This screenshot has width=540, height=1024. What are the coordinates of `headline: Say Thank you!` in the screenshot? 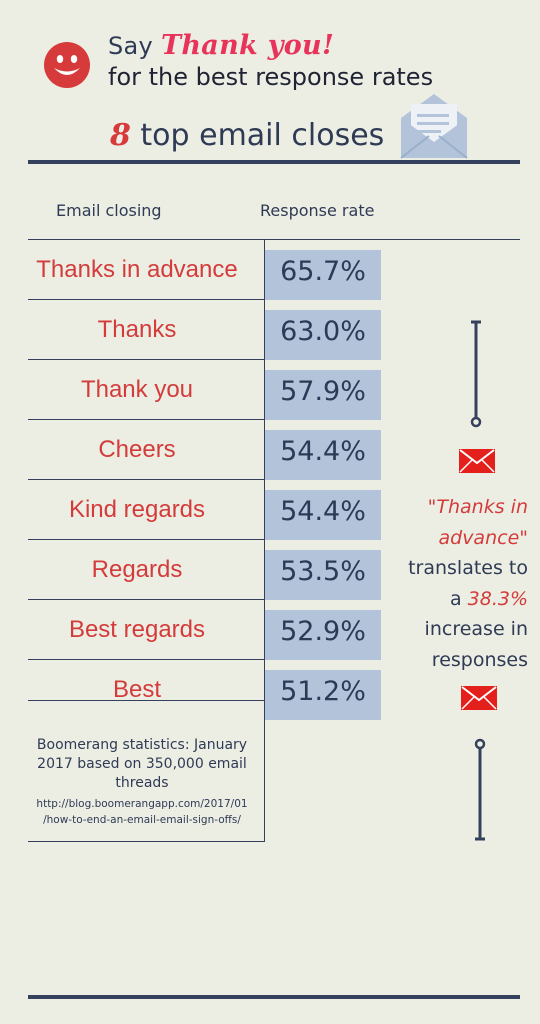 It's located at (221, 45).